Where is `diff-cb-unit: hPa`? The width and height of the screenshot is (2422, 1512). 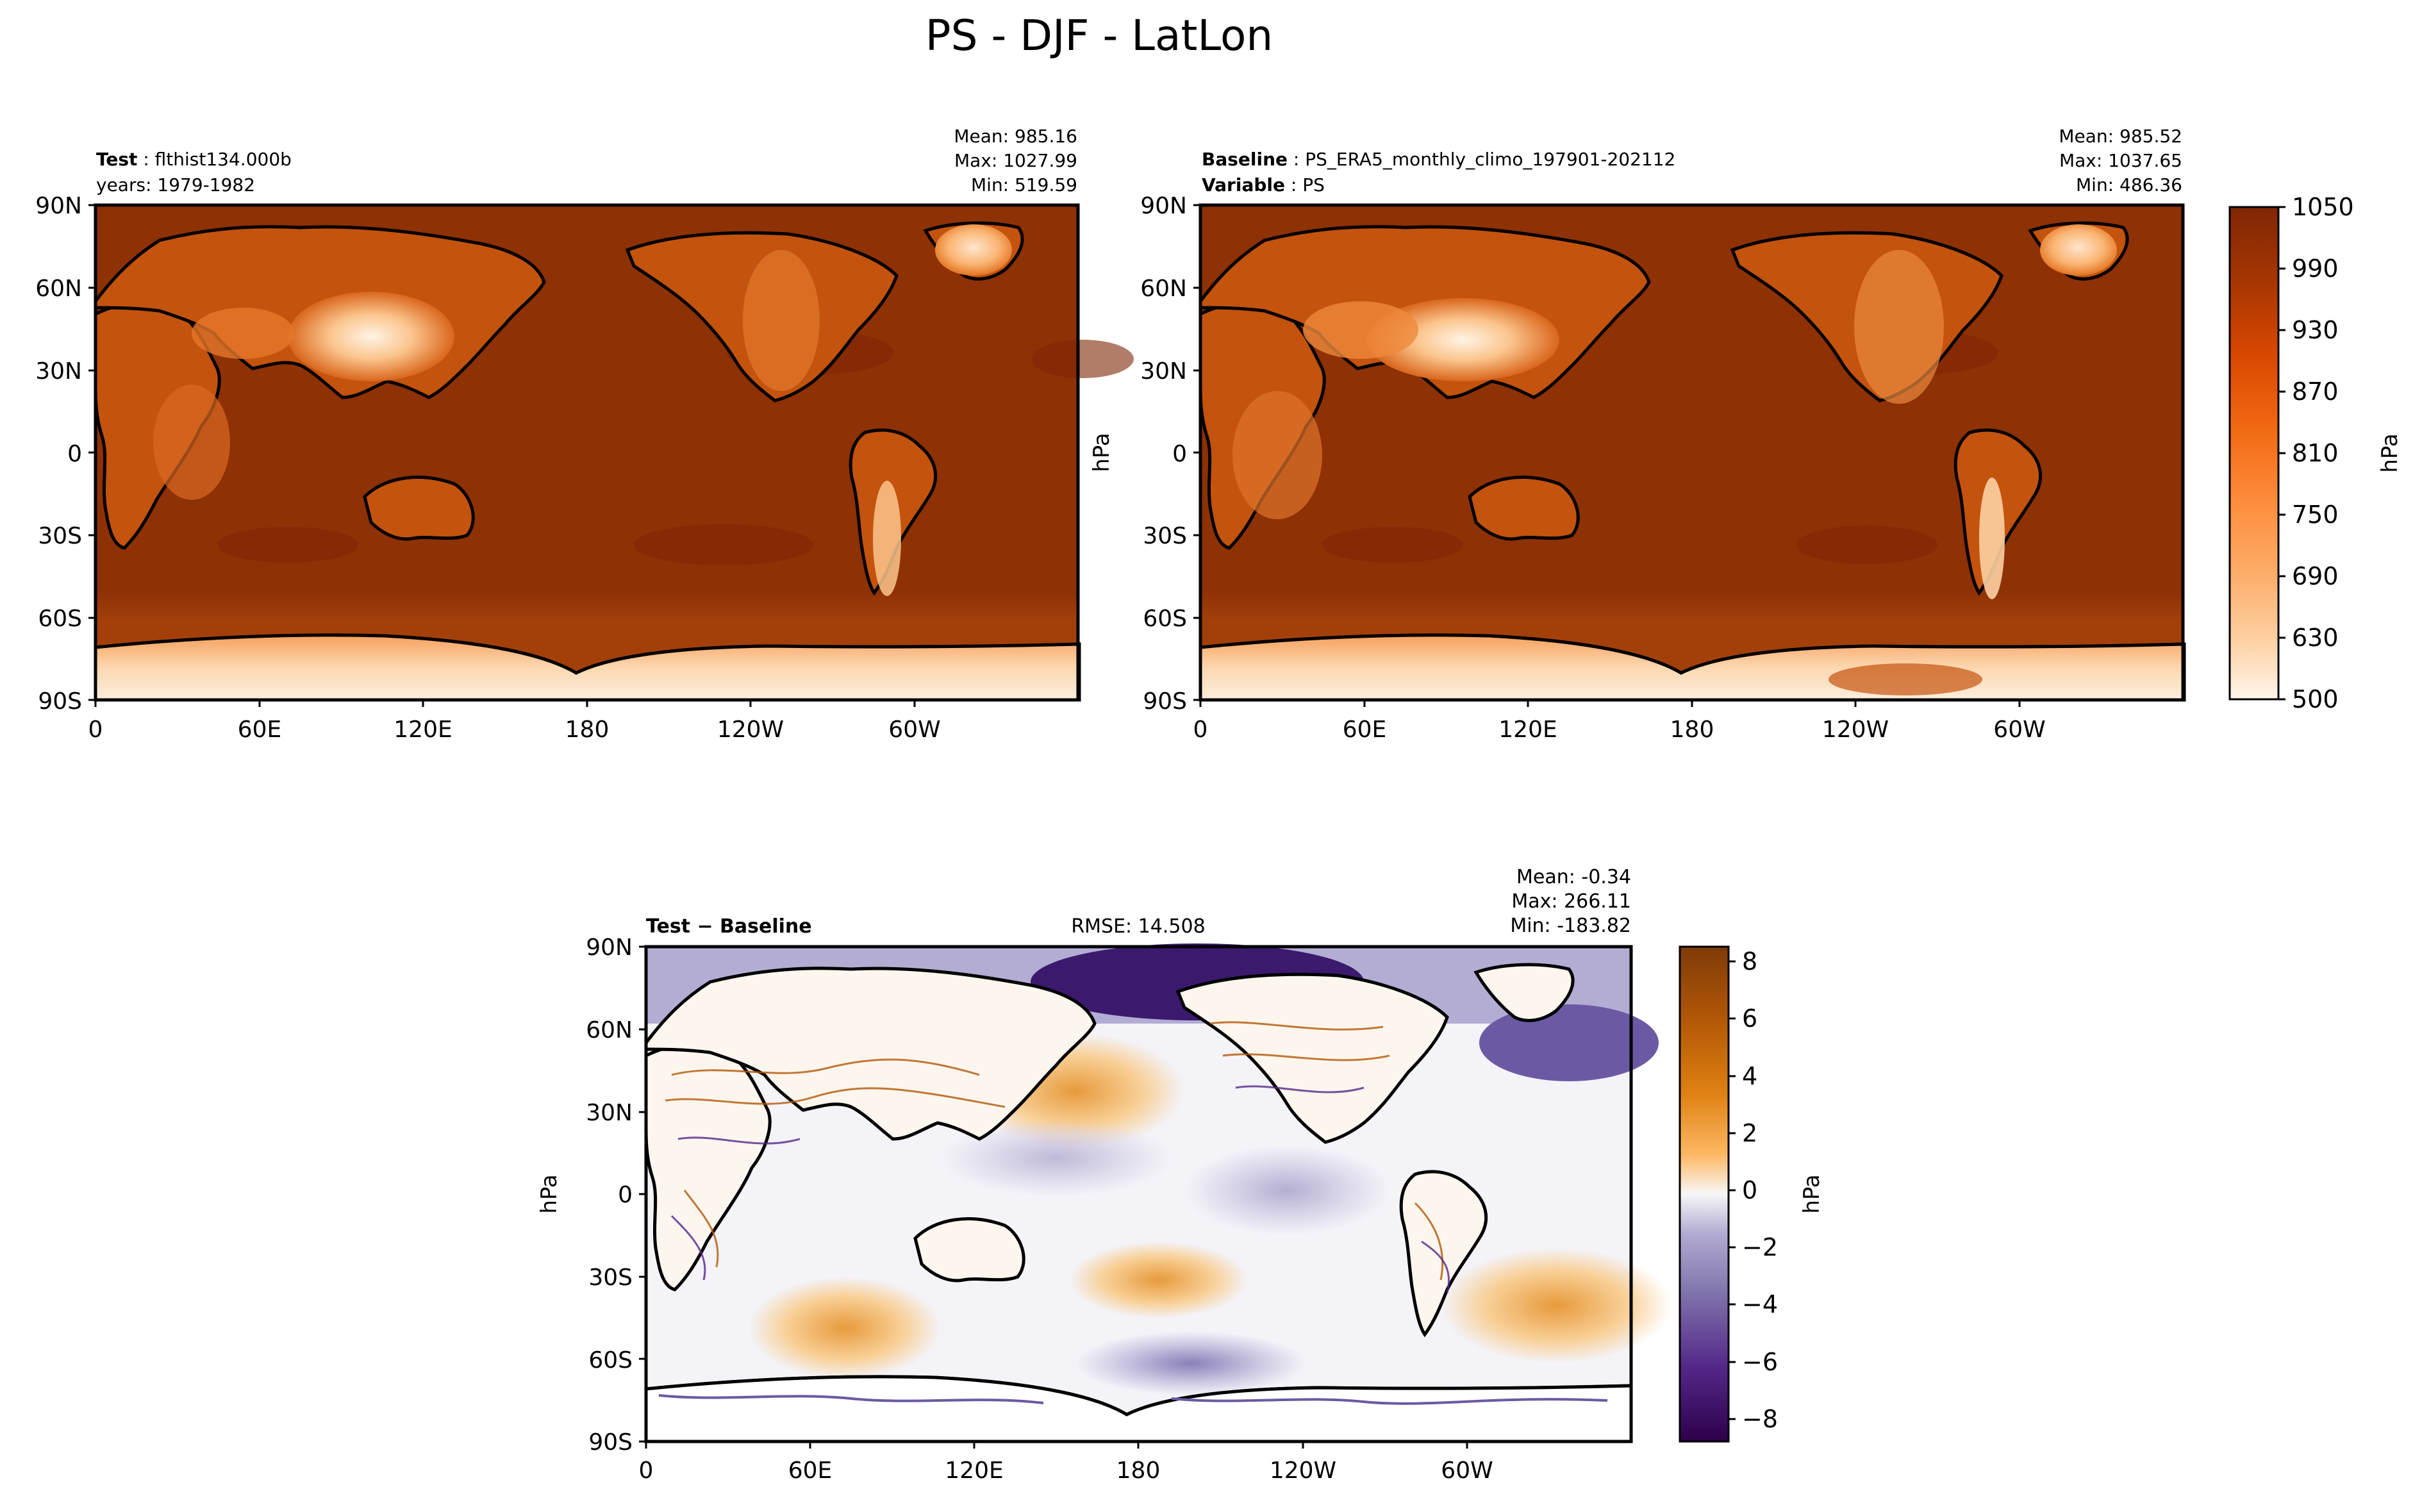
diff-cb-unit: hPa is located at coordinates (1812, 1193).